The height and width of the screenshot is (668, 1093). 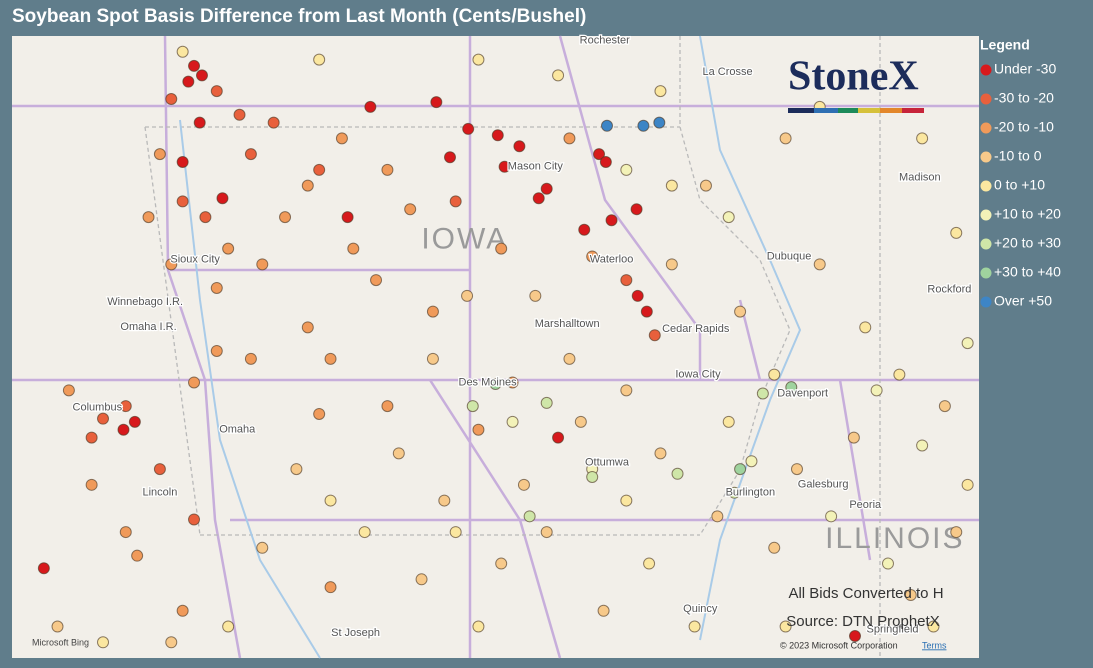 I want to click on city-label: Omaha I.R., so click(x=148, y=327).